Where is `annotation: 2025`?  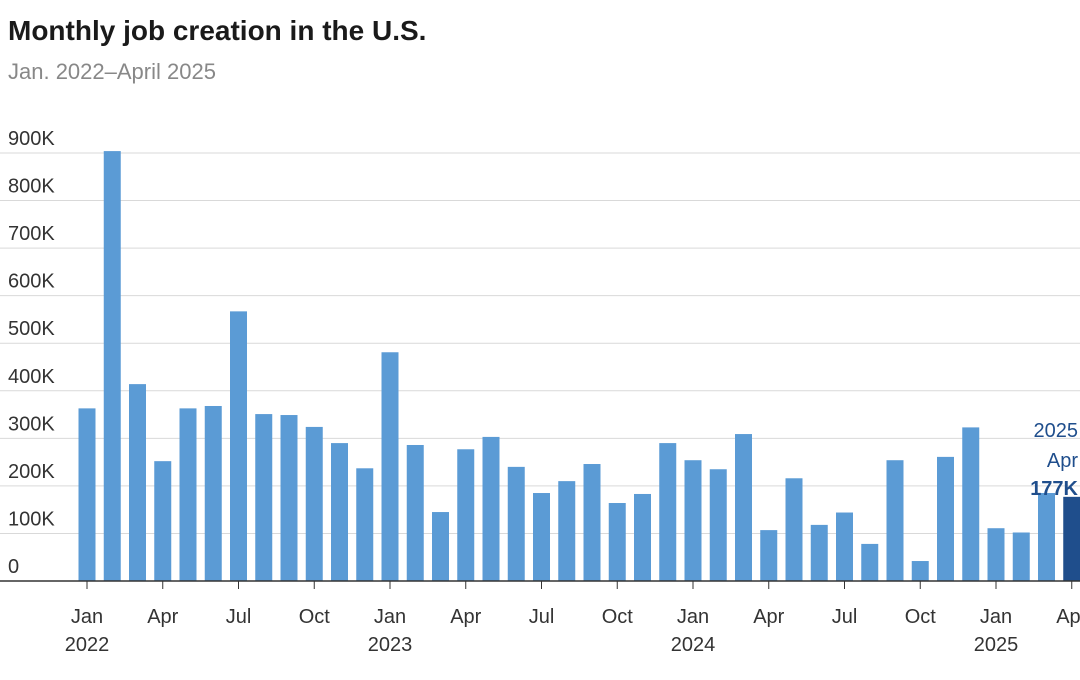 annotation: 2025 is located at coordinates (1056, 431).